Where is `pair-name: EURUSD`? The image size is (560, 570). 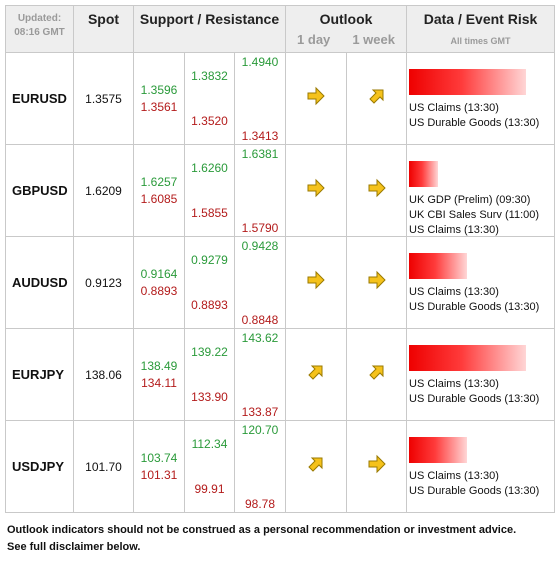 pair-name: EURUSD is located at coordinates (39, 98).